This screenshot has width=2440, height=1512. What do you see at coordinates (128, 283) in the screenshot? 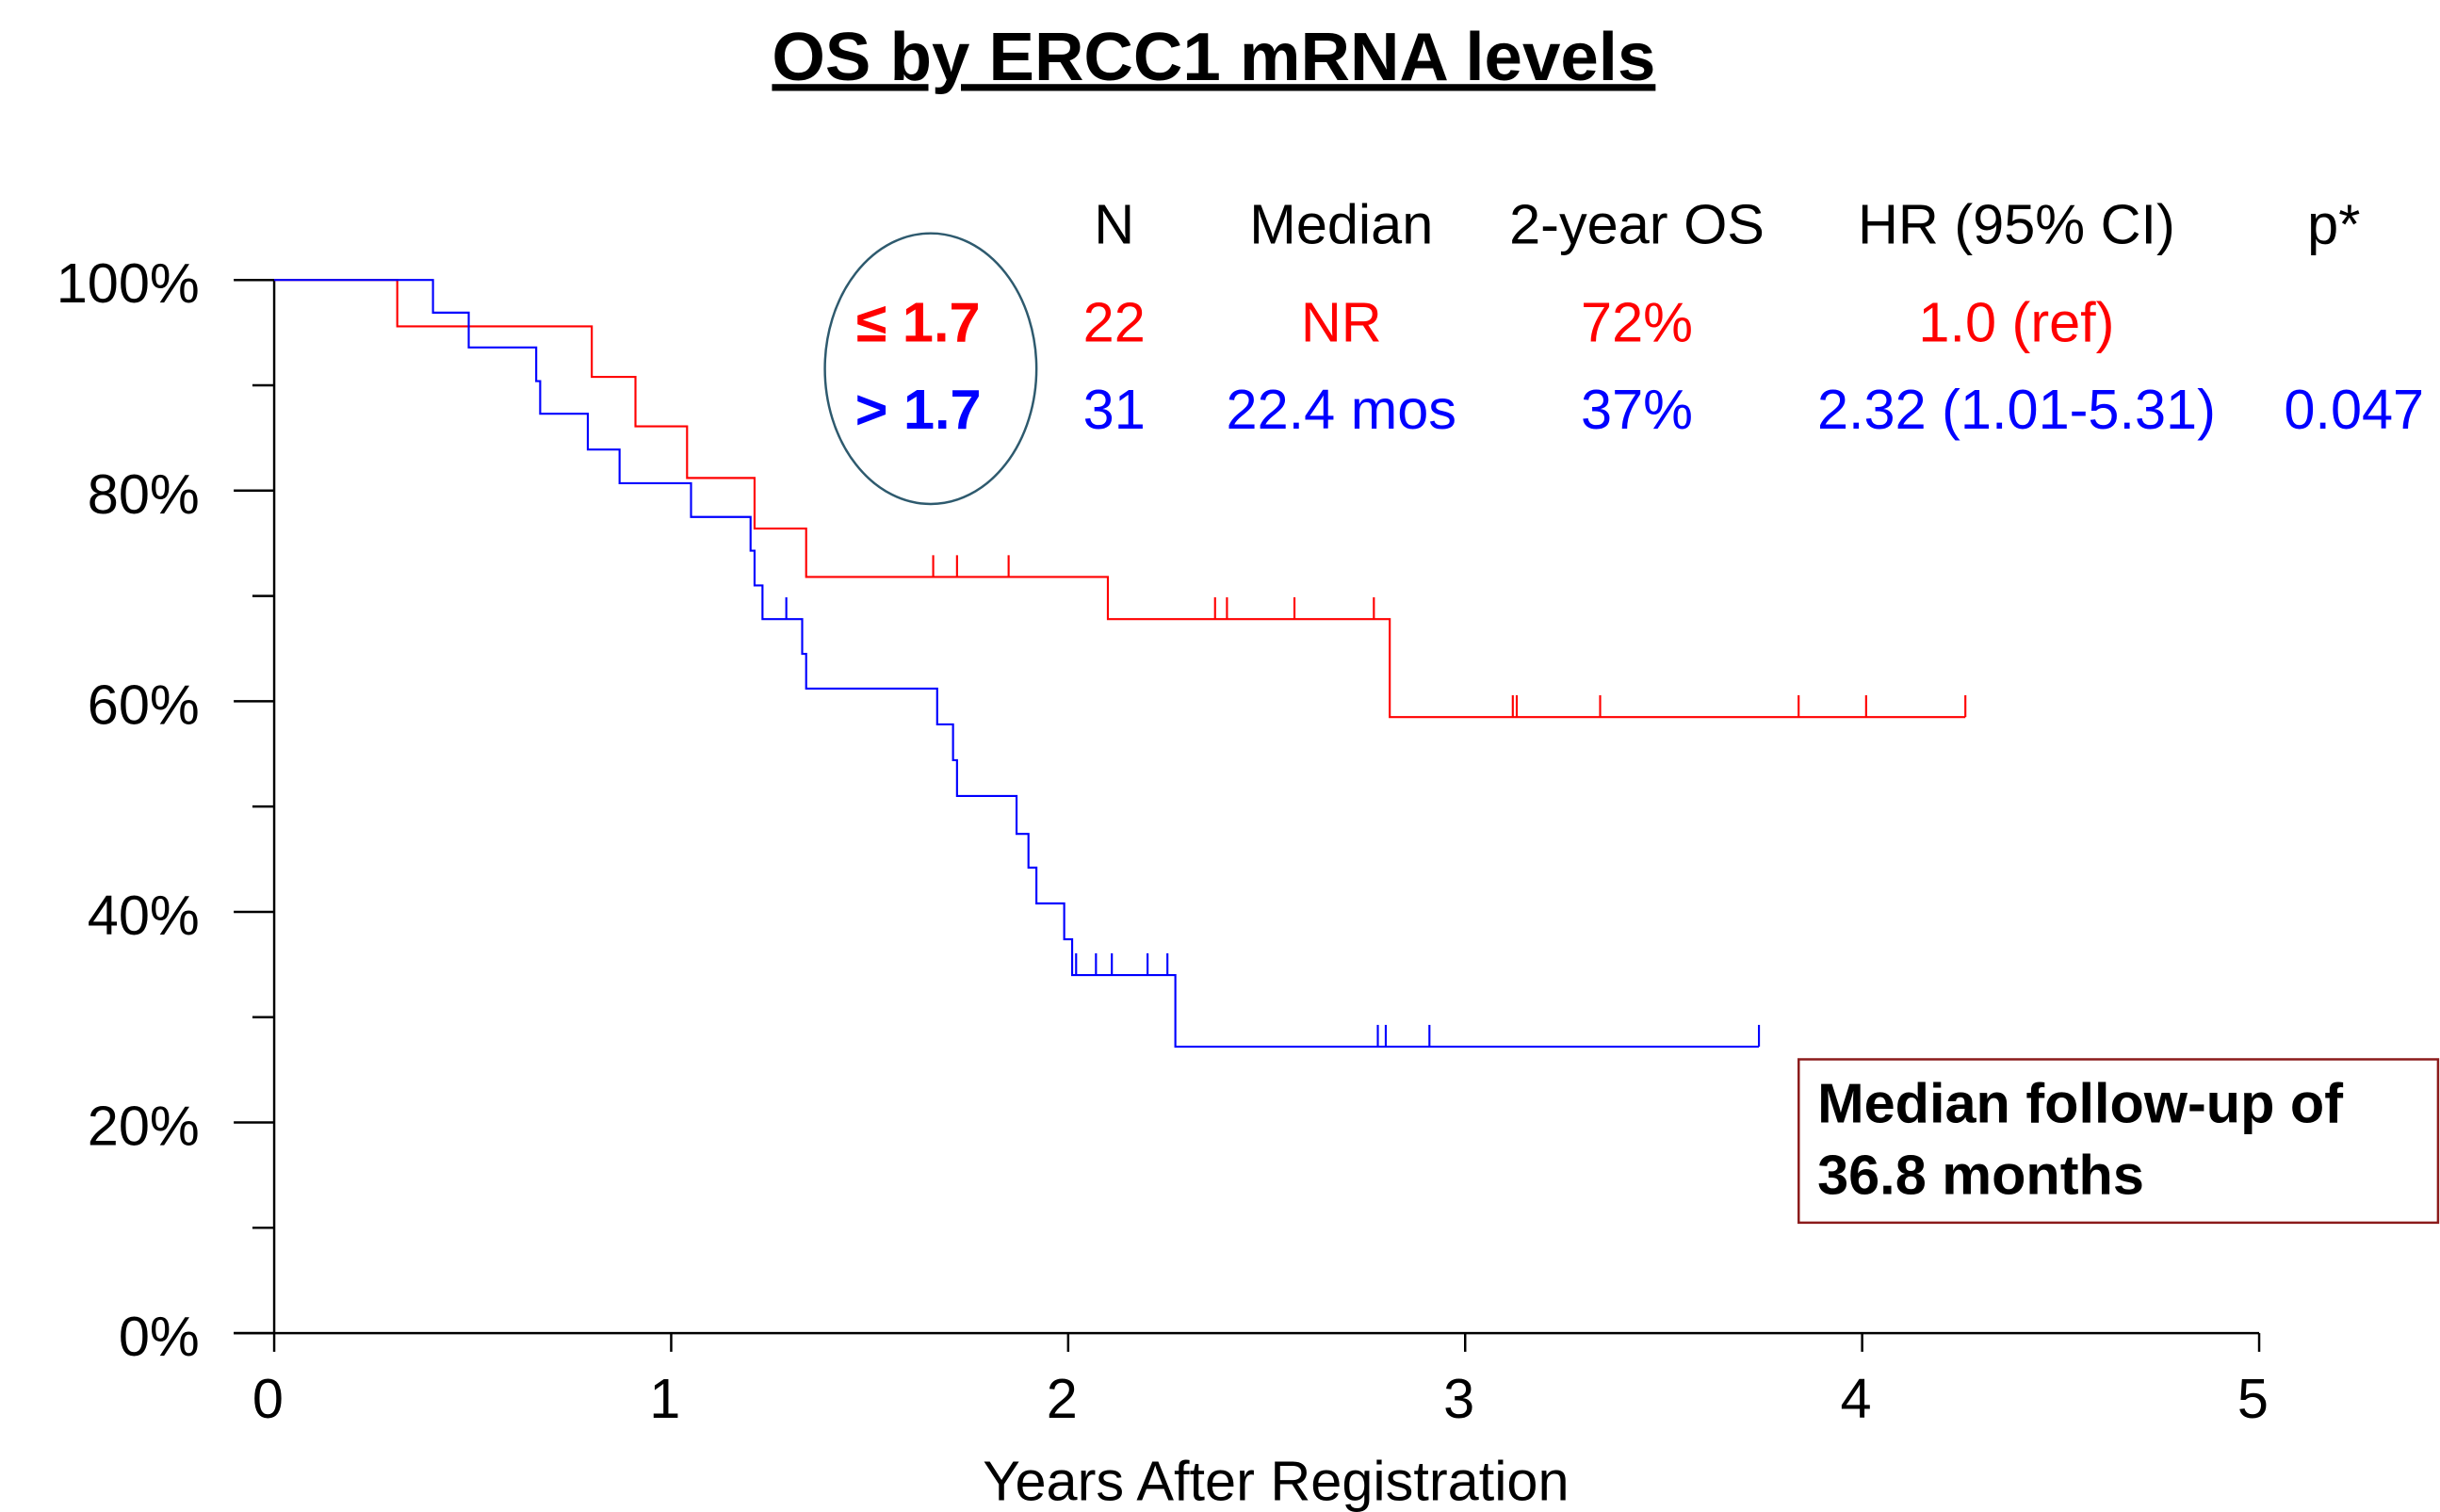
I see `y-tick-label: 100%` at bounding box center [128, 283].